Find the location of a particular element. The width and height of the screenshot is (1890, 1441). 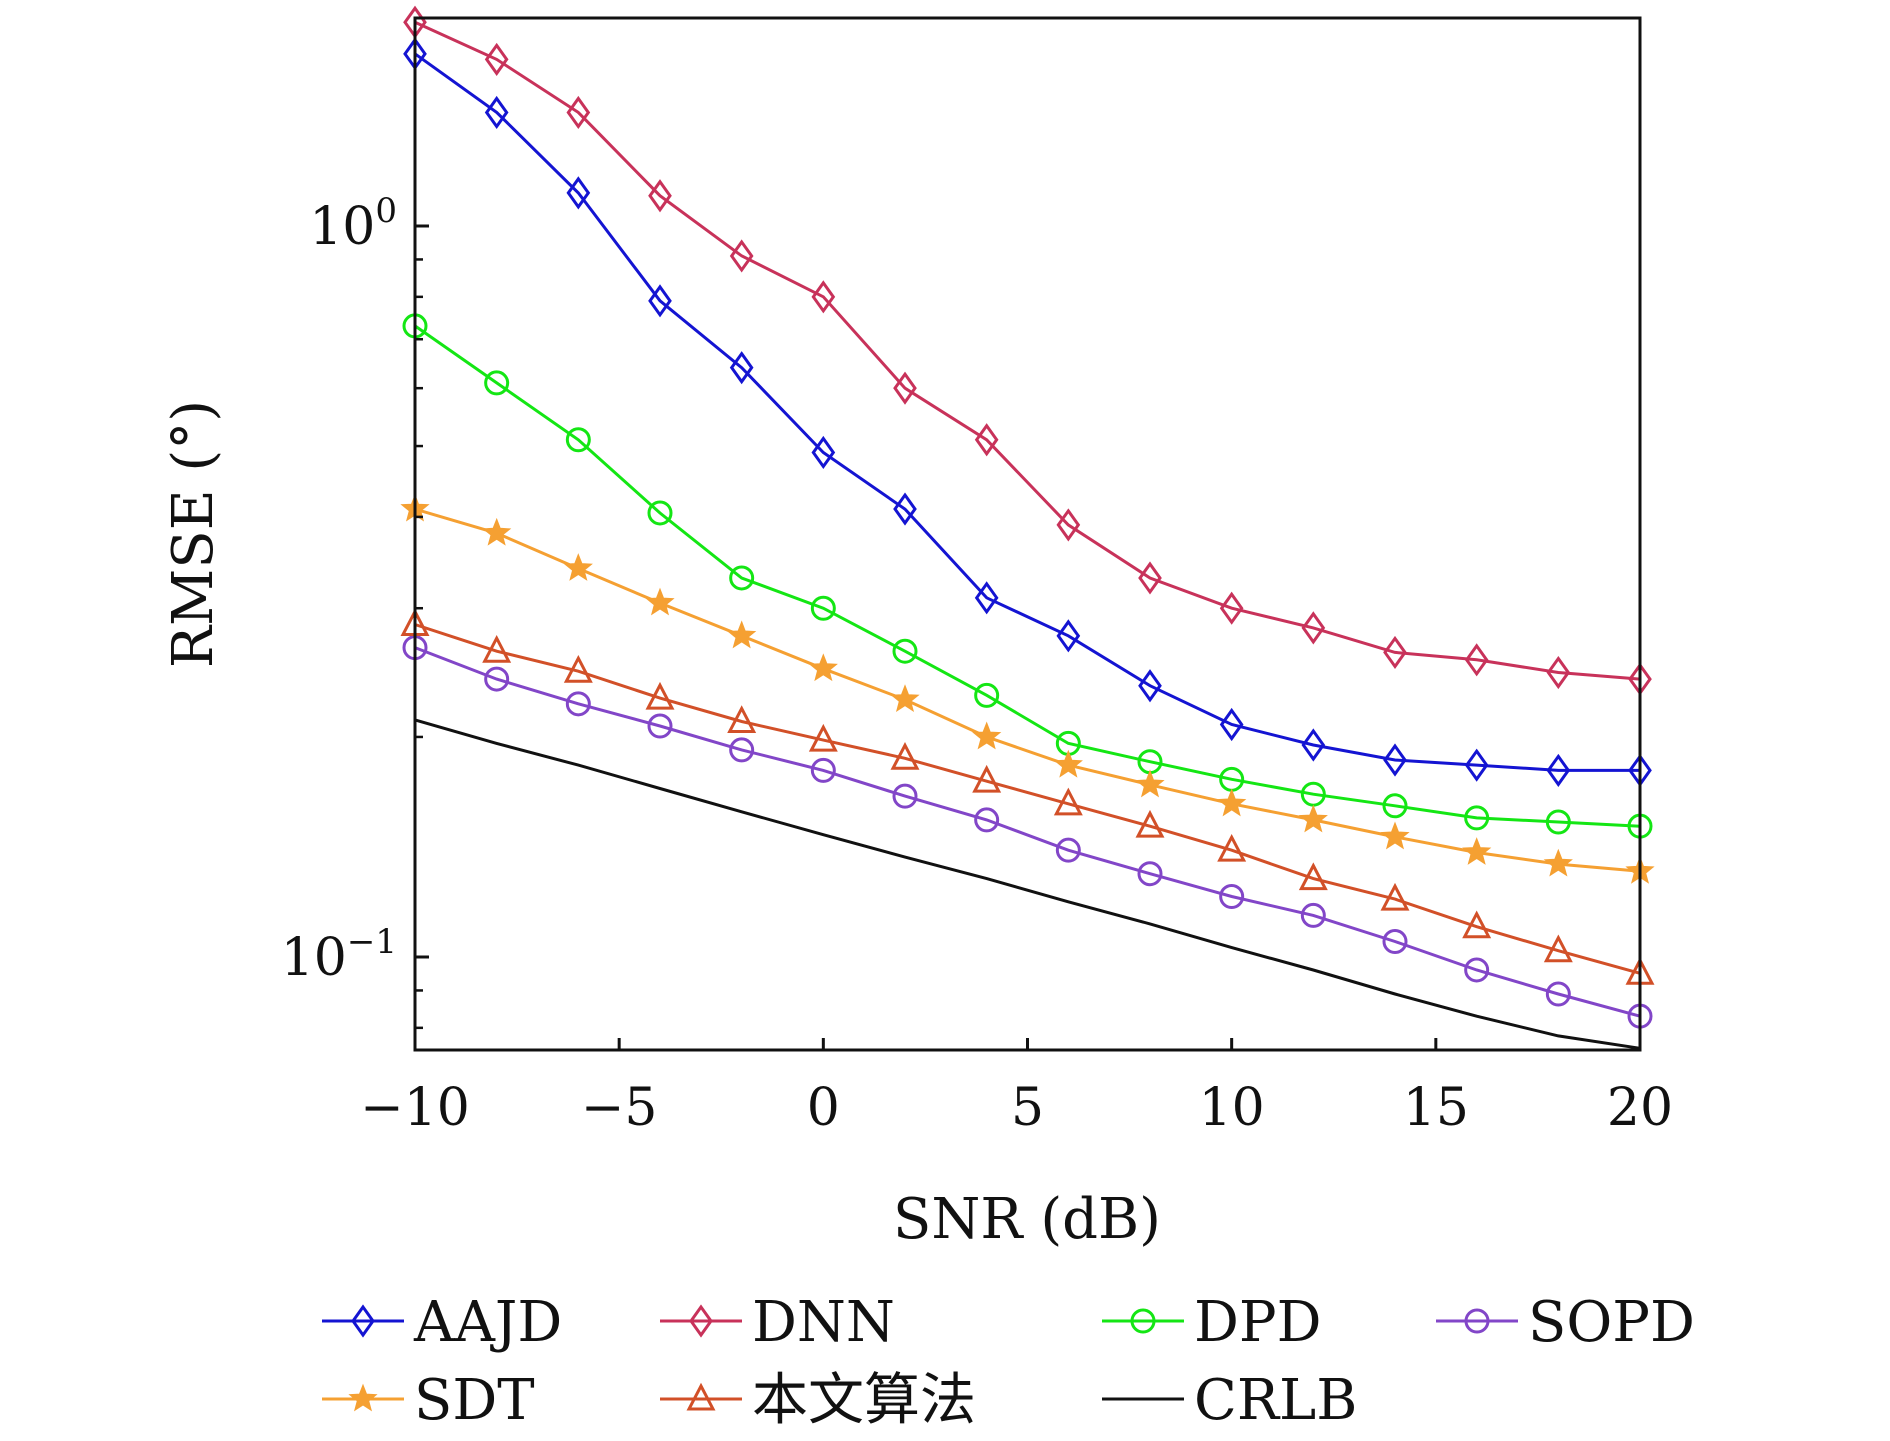

legend-item: SDT is located at coordinates (428, 1400).